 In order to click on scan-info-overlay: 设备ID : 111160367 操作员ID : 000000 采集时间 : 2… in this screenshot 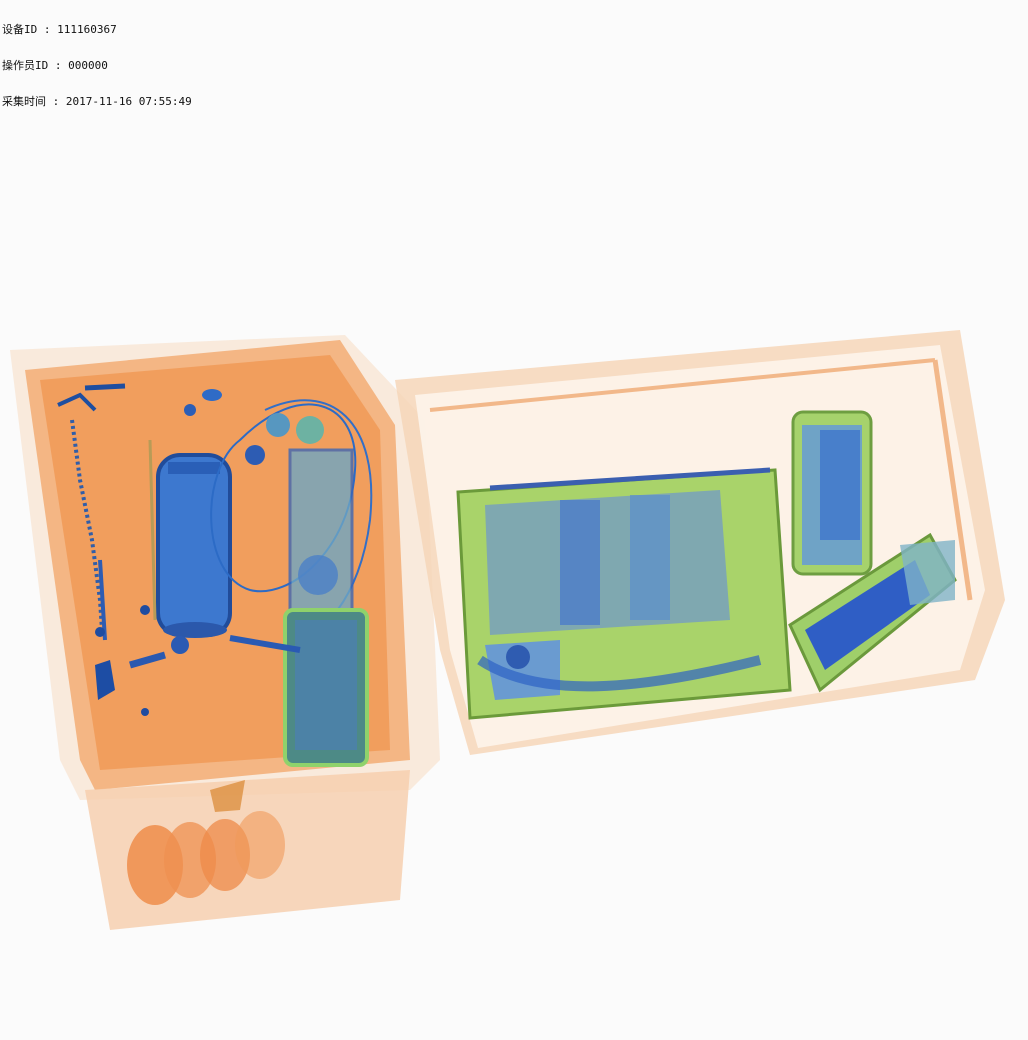, I will do `click(97, 60)`.